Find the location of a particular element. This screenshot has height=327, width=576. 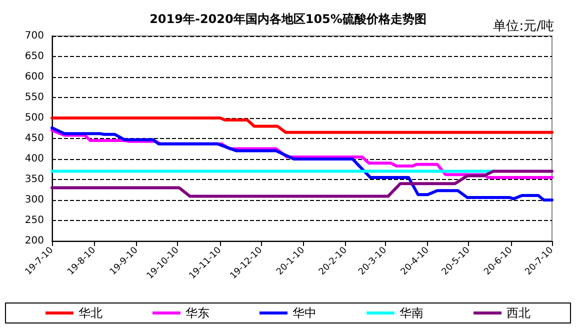

legend-label: 西北 is located at coordinates (518, 313).